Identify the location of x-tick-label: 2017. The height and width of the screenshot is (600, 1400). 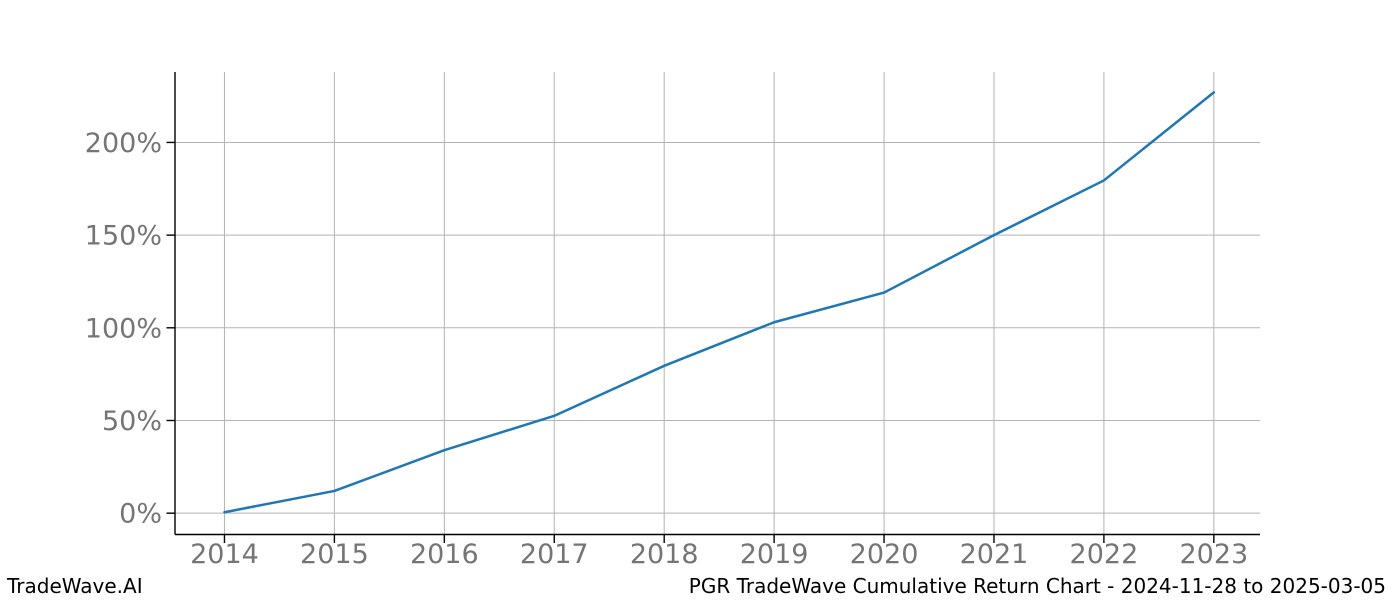
(554, 554).